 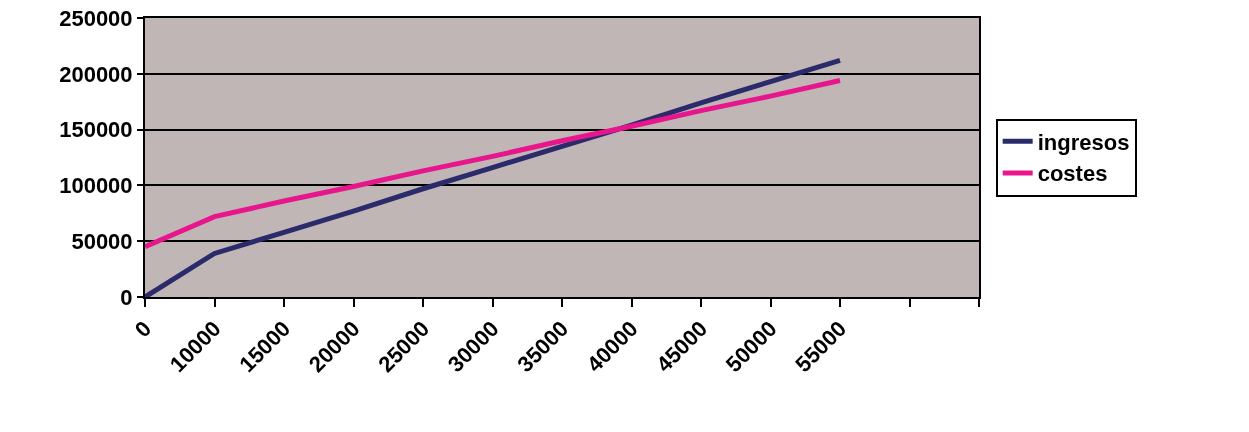 What do you see at coordinates (143, 329) in the screenshot?
I see `x-tick-label: 0` at bounding box center [143, 329].